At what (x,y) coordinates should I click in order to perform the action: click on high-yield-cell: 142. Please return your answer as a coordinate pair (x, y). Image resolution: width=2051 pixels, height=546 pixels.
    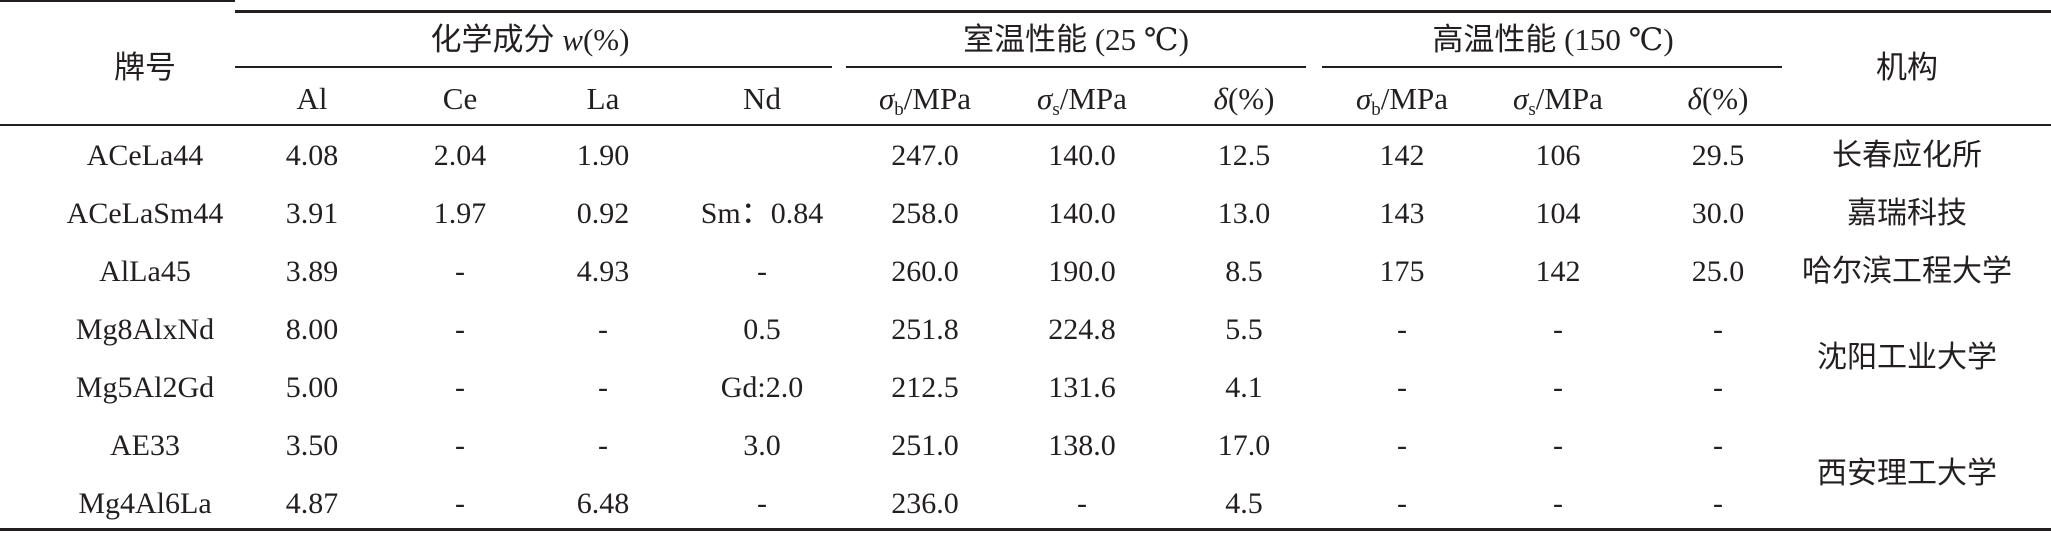
    Looking at the image, I should click on (1558, 271).